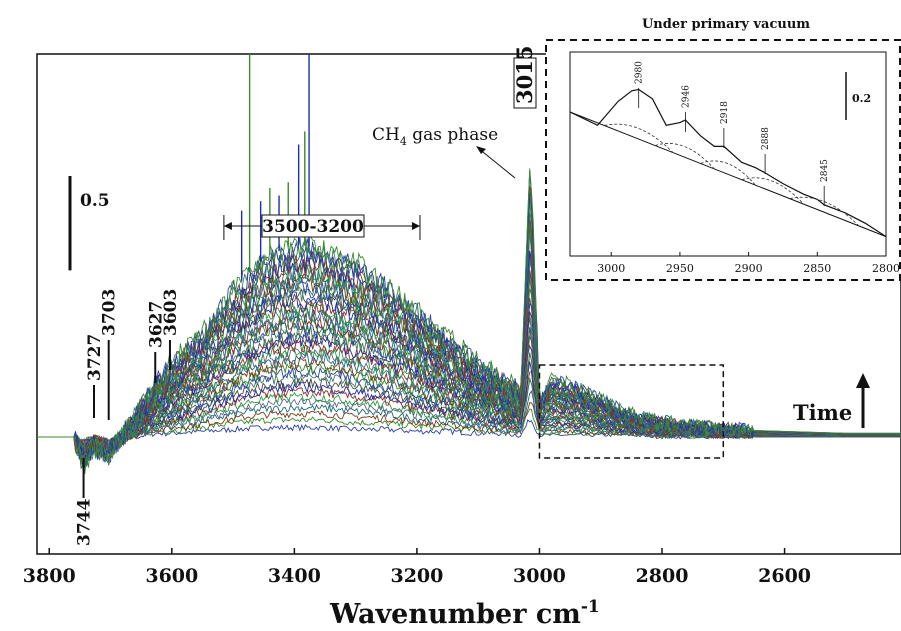 This screenshot has width=901, height=631. I want to click on zoom-region-box, so click(631, 411).